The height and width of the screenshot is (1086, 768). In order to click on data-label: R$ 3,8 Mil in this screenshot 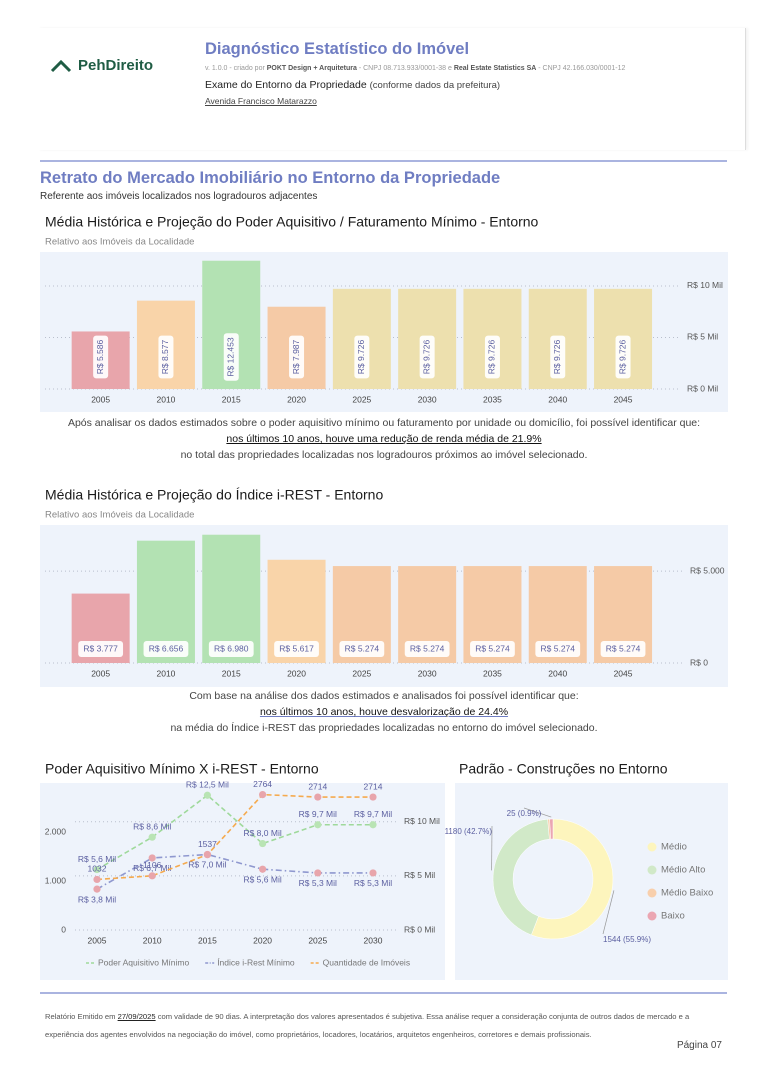, I will do `click(97, 899)`.